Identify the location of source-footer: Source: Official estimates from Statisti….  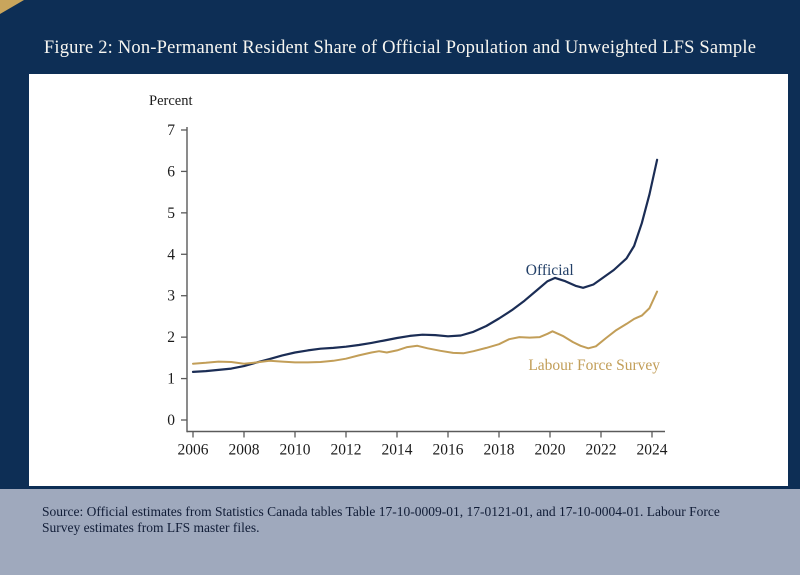
(400, 532).